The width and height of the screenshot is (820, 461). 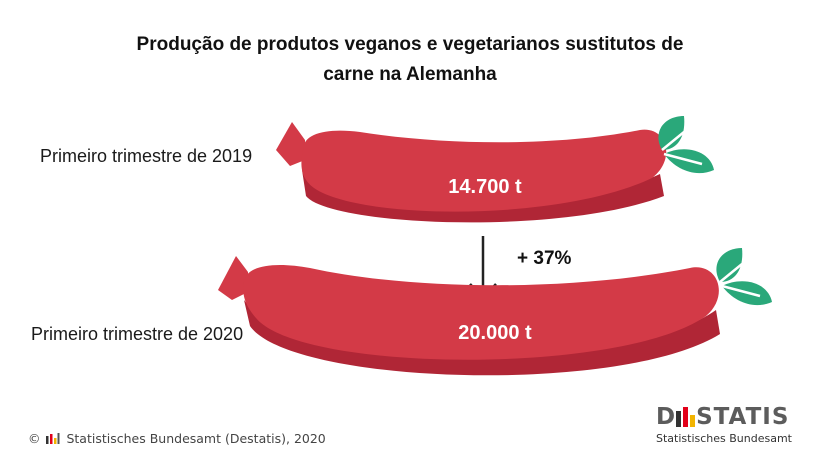 What do you see at coordinates (724, 438) in the screenshot?
I see `logo-subtitle: Statistisches Bundesamt` at bounding box center [724, 438].